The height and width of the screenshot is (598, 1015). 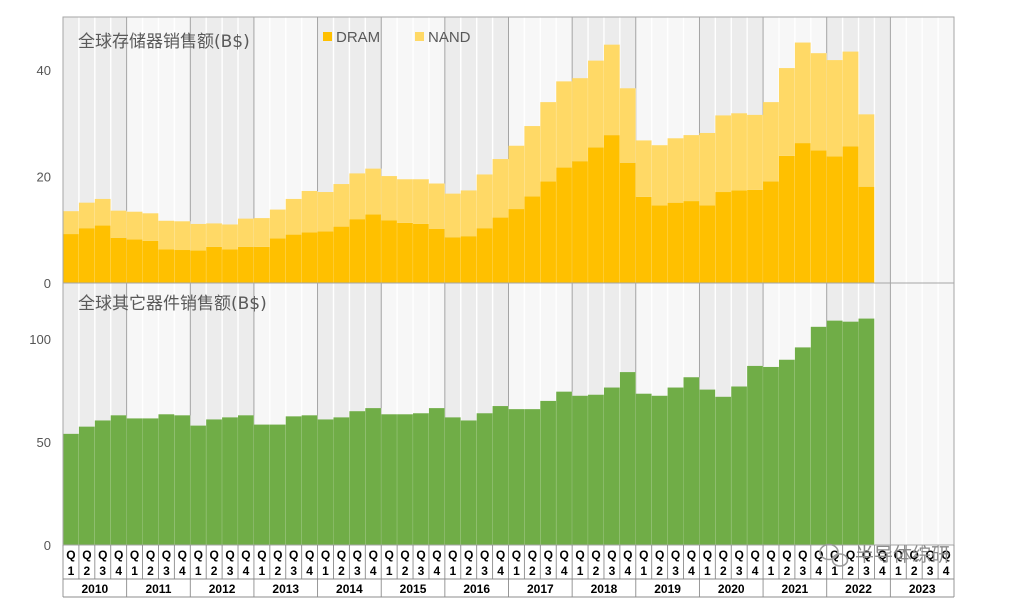 I want to click on other-y-tick: 100, so click(x=40, y=339).